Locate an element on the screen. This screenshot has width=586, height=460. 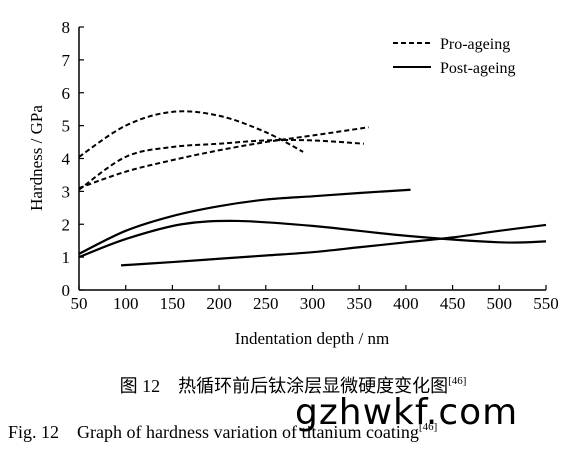
x-tick-label: 350 is located at coordinates (359, 303).